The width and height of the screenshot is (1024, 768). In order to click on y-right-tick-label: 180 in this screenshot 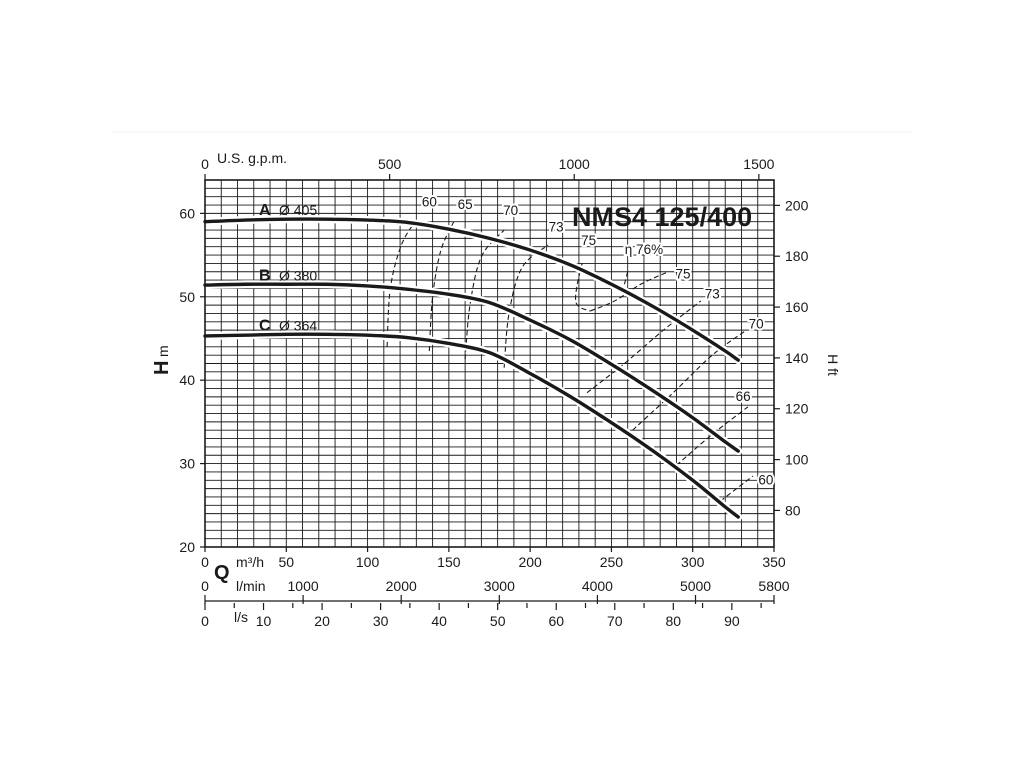, I will do `click(797, 256)`.